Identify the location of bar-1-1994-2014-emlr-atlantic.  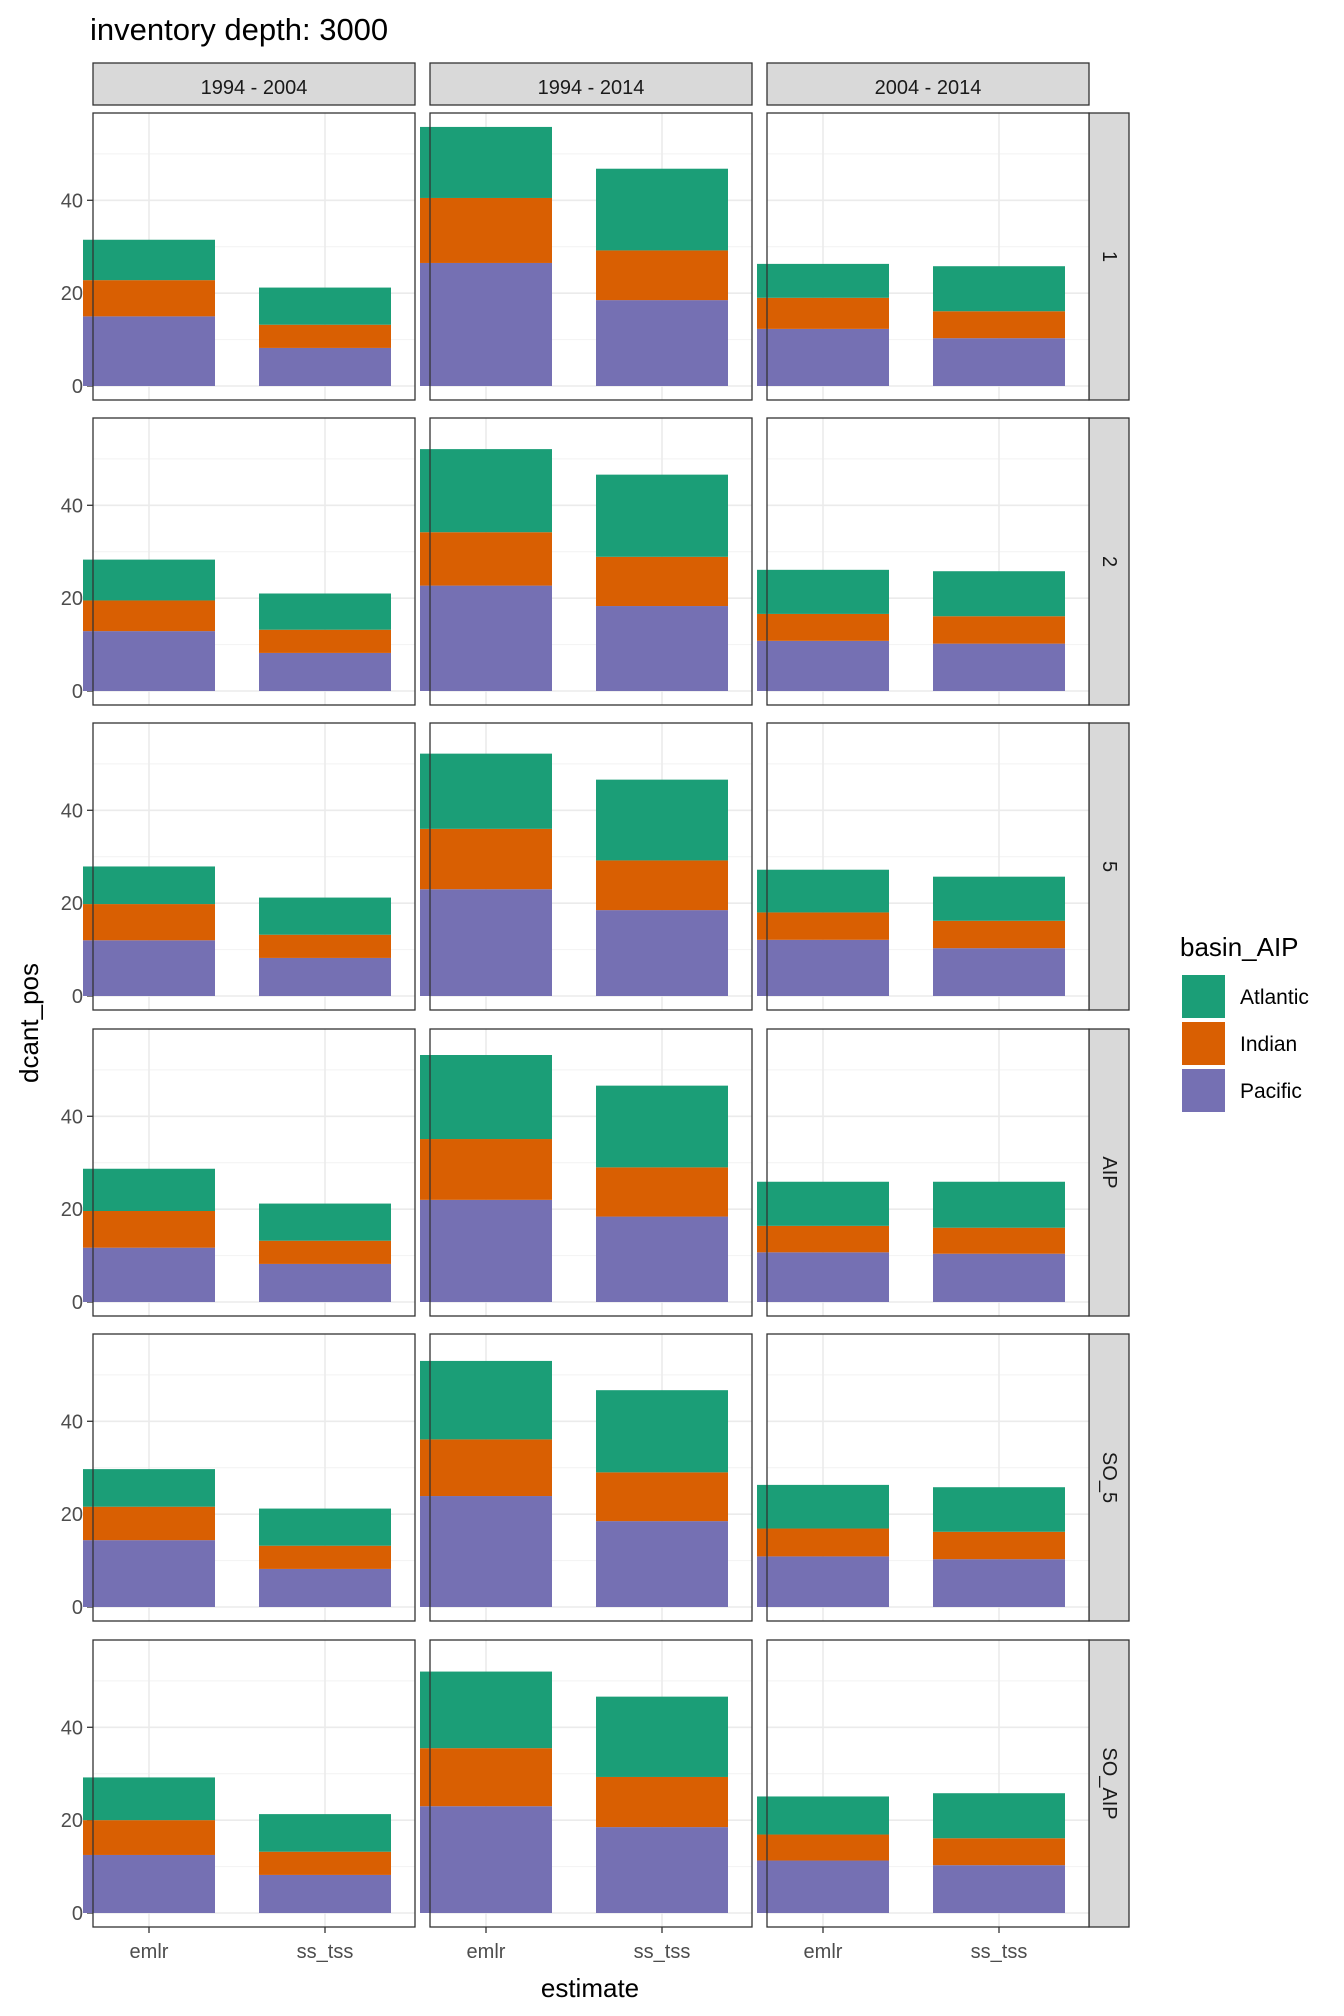
(486, 162).